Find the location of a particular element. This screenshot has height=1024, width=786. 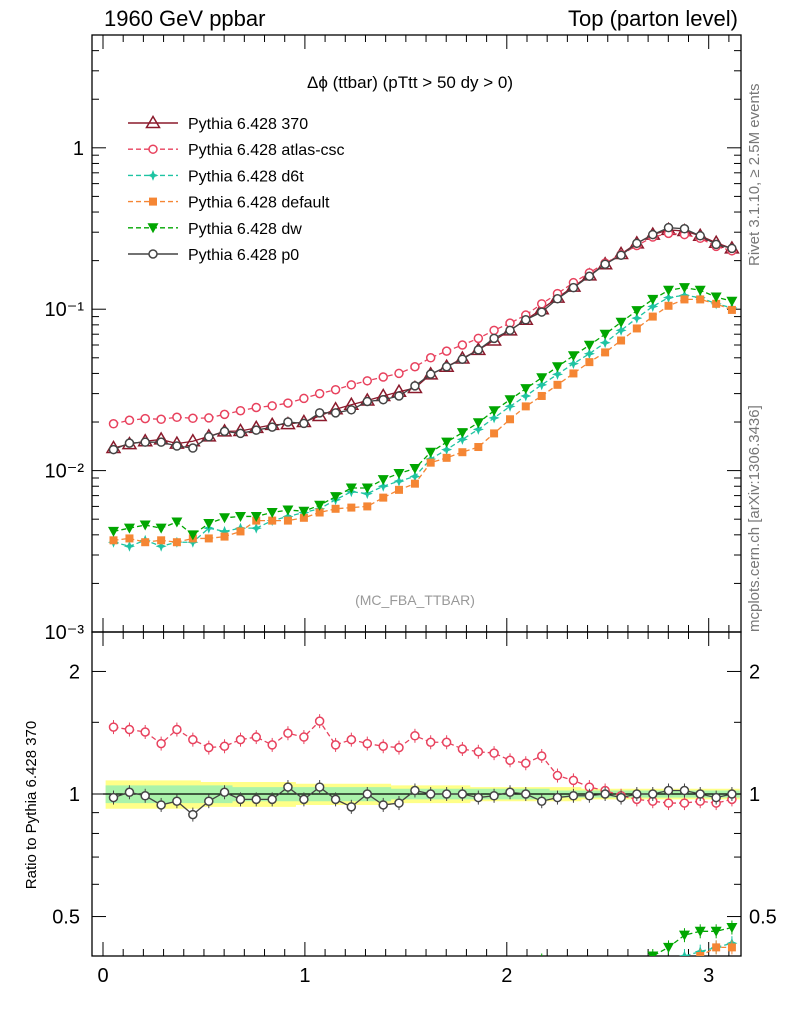

main-y-tick-label: 10⁻² is located at coordinates (65, 472).